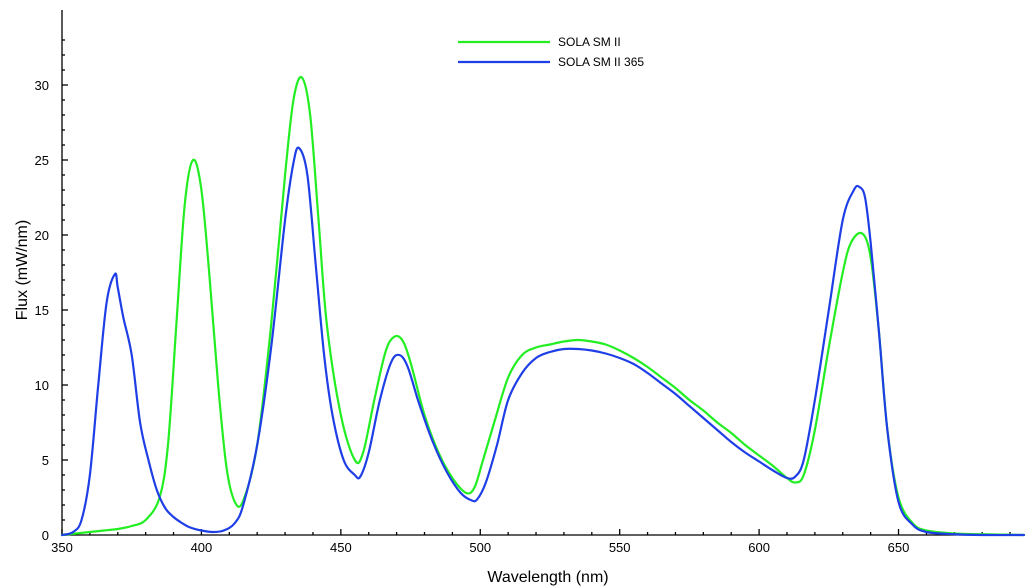 Image resolution: width=1026 pixels, height=586 pixels. What do you see at coordinates (202, 547) in the screenshot?
I see `x-tick-label: 400` at bounding box center [202, 547].